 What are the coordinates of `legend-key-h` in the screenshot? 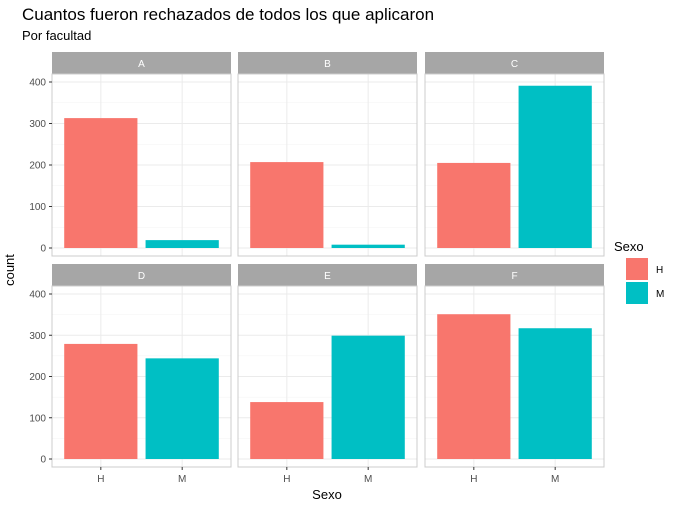 It's located at (637, 269).